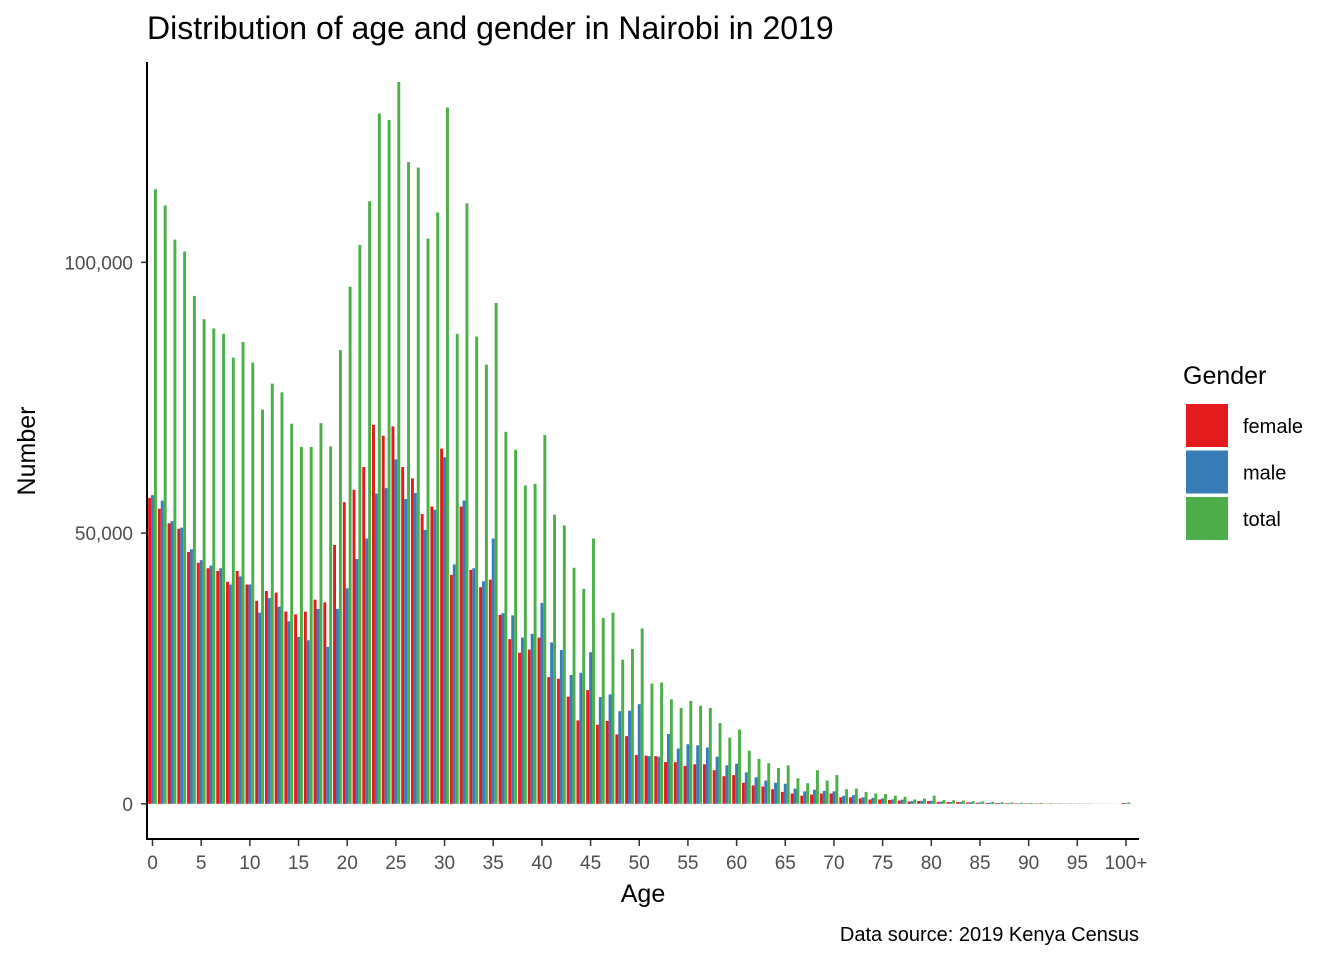  What do you see at coordinates (249, 863) in the screenshot?
I see `x-tick-label: 10` at bounding box center [249, 863].